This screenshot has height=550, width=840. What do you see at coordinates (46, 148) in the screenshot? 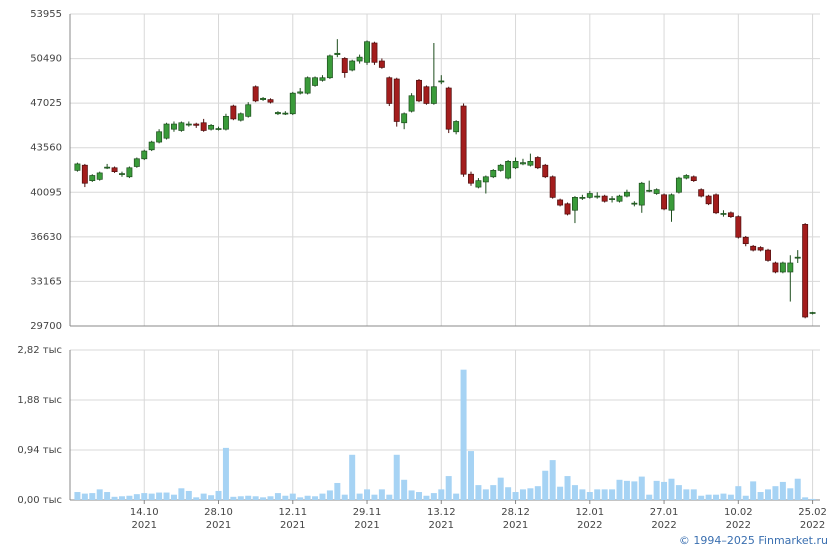
I see `y-tick-label: 43560` at bounding box center [46, 148].